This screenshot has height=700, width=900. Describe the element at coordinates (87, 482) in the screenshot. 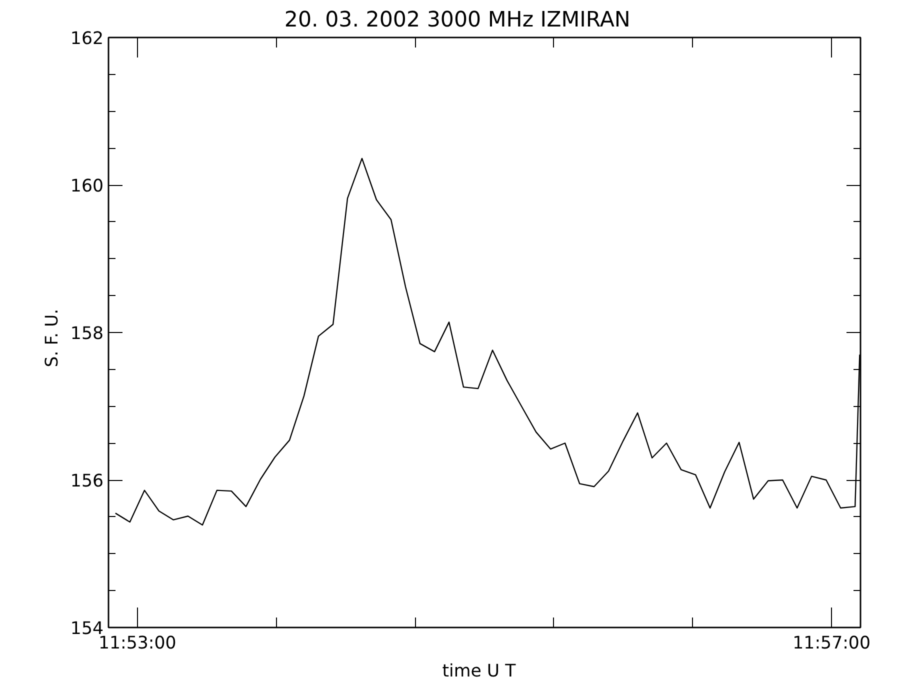

I see `y-tick-label: 156` at that location.